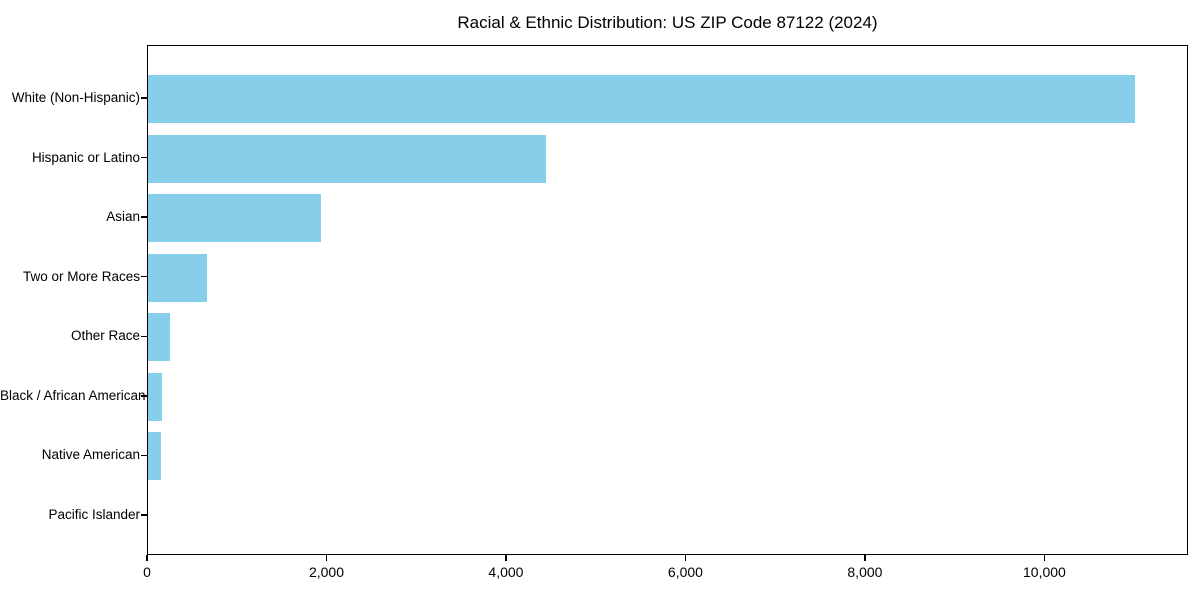  Describe the element at coordinates (326, 572) in the screenshot. I see `x-tick-label: 2,000` at that location.